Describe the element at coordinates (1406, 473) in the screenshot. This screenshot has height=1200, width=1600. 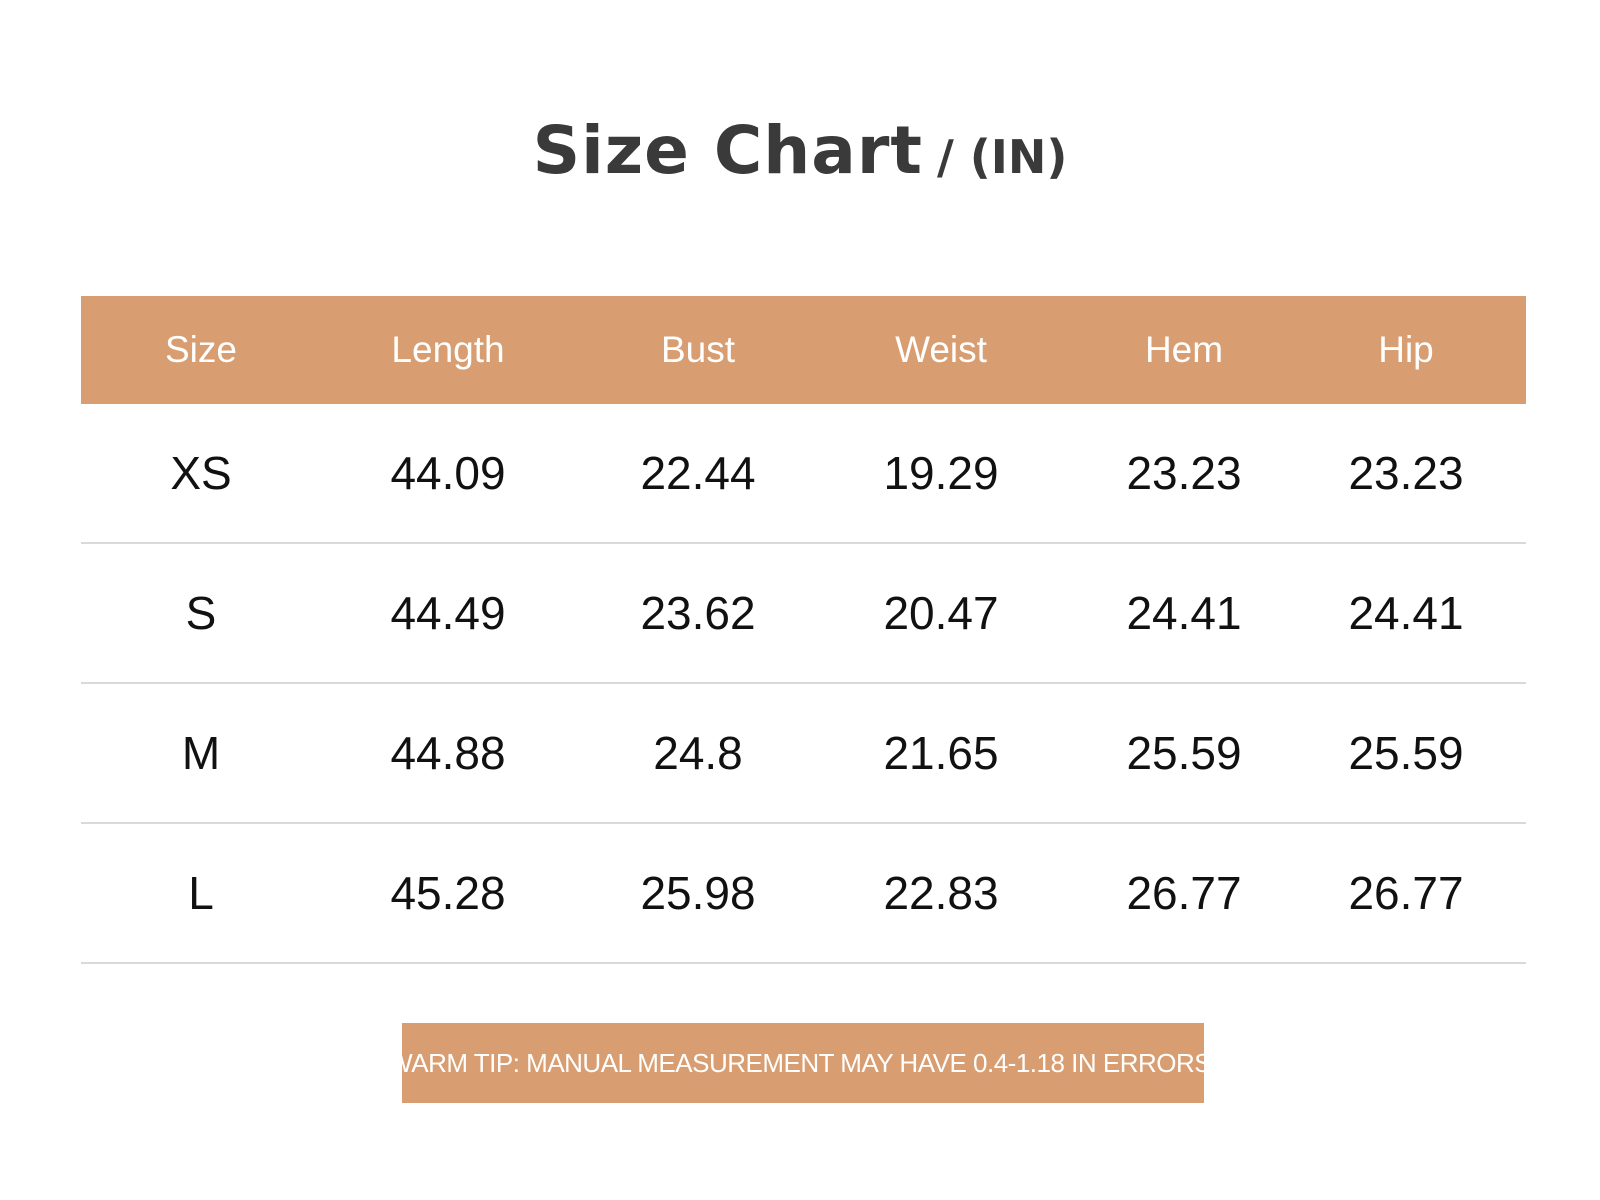
I see `cell-hip: 23.23` at that location.